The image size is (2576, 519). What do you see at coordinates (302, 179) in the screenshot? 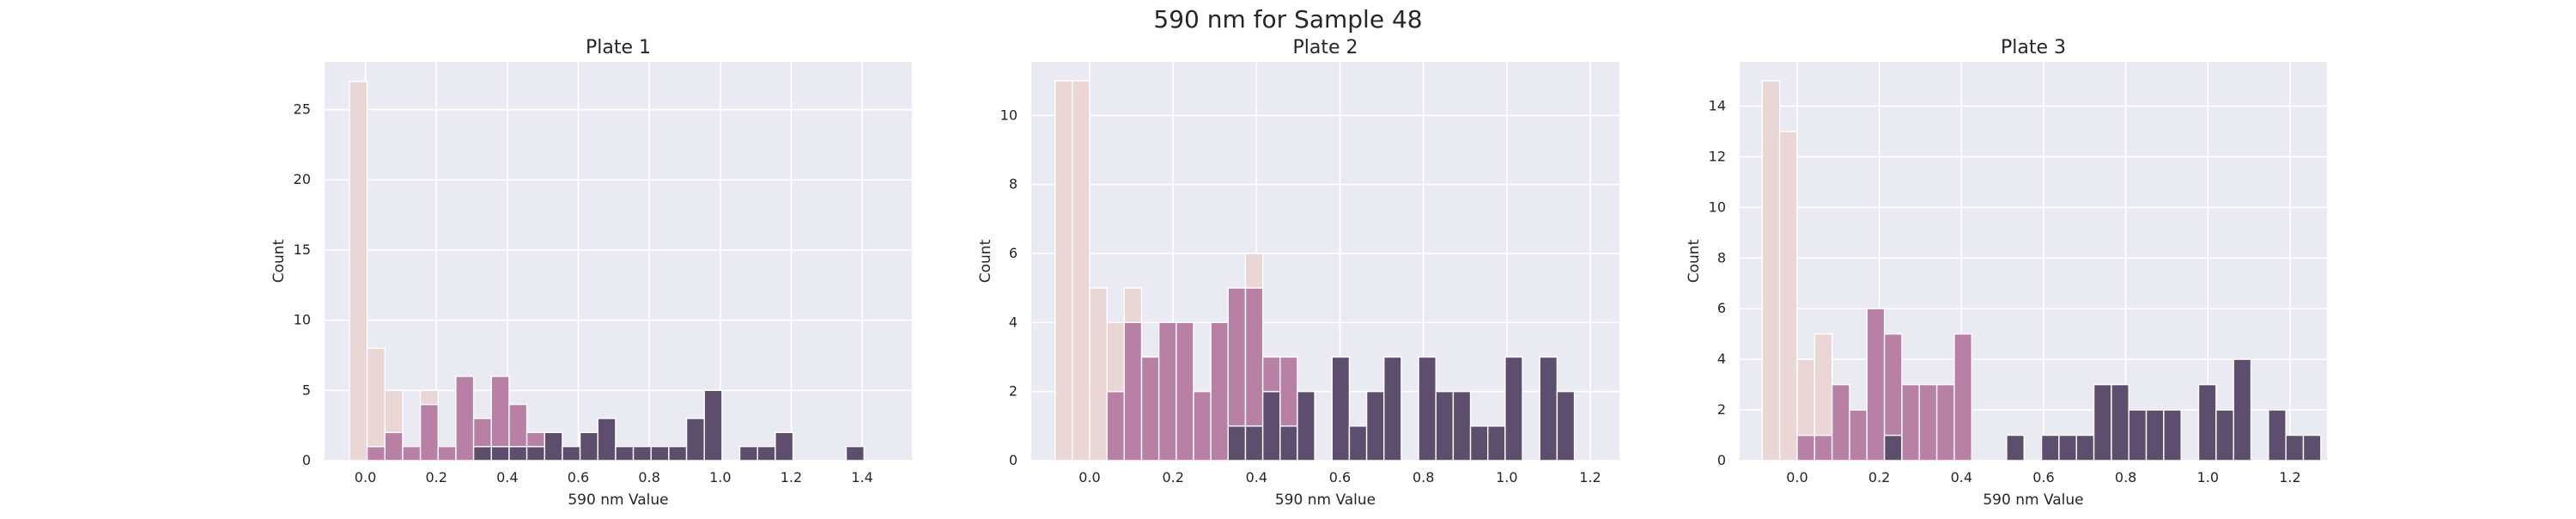
I see `plate-1-ytick-label: 20` at bounding box center [302, 179].